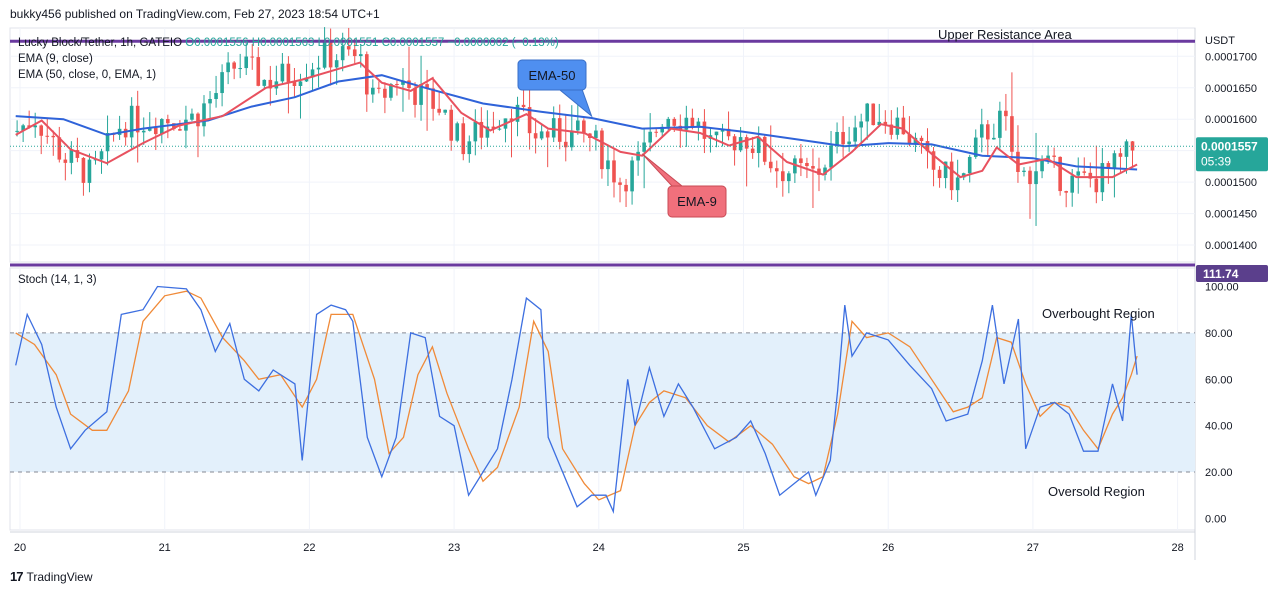 This screenshot has height=595, width=1280. What do you see at coordinates (1216, 161) in the screenshot?
I see `countdown-value: 05:39` at bounding box center [1216, 161].